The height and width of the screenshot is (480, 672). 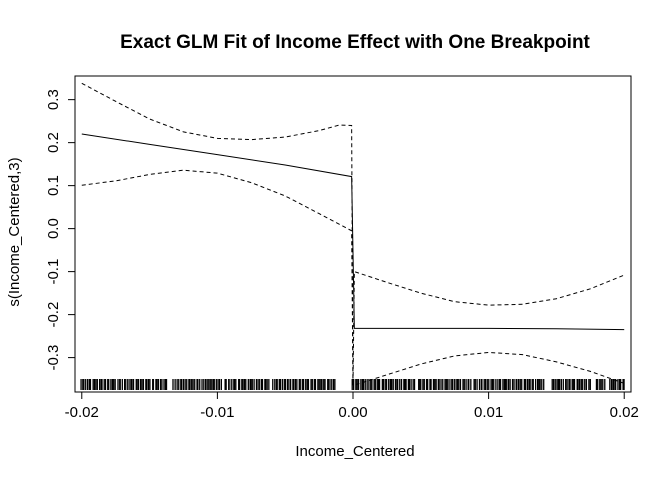 What do you see at coordinates (217, 412) in the screenshot?
I see `x-tick-label: -0.01` at bounding box center [217, 412].